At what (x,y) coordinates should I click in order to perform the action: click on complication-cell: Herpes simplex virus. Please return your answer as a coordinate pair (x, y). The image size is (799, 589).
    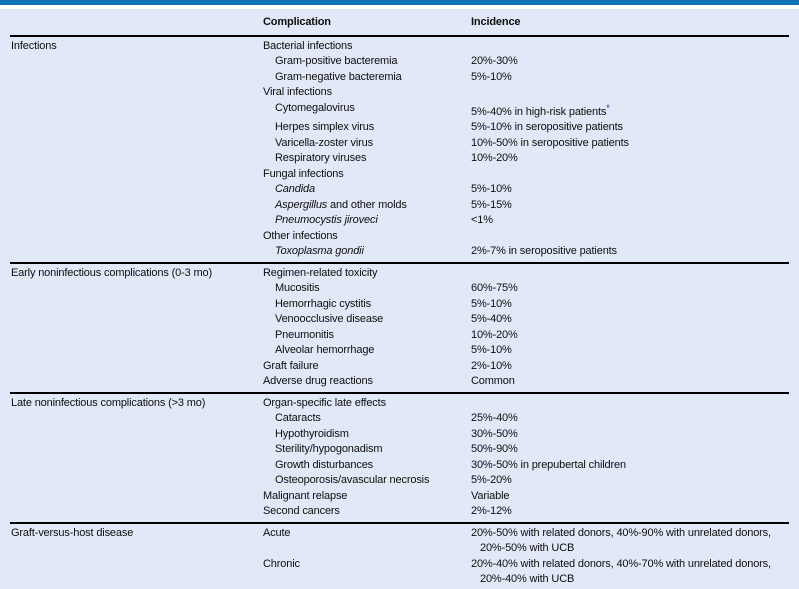
    Looking at the image, I should click on (325, 127).